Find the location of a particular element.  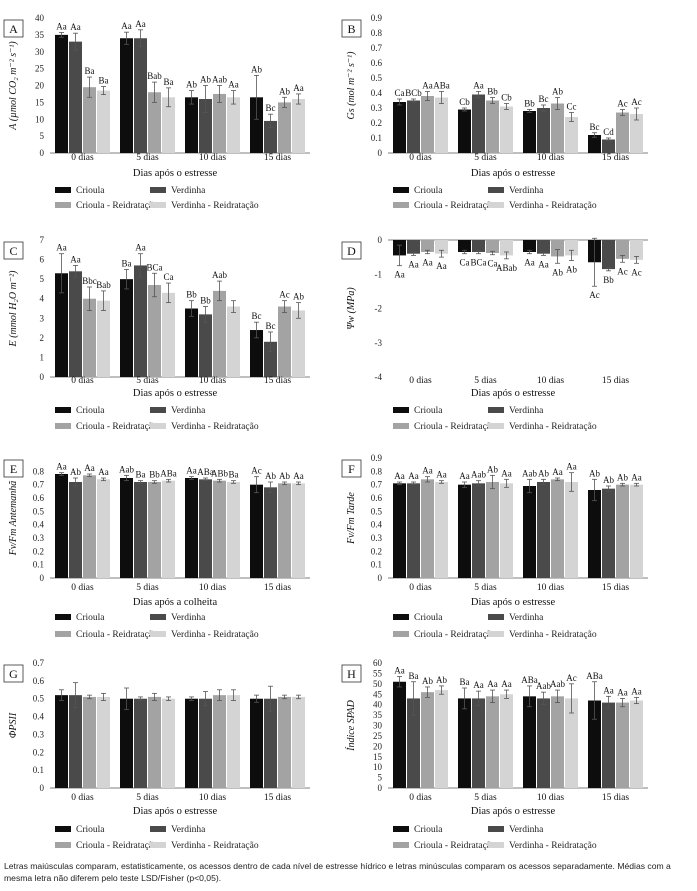

y-tick-label: 15 is located at coordinates (40, 102).